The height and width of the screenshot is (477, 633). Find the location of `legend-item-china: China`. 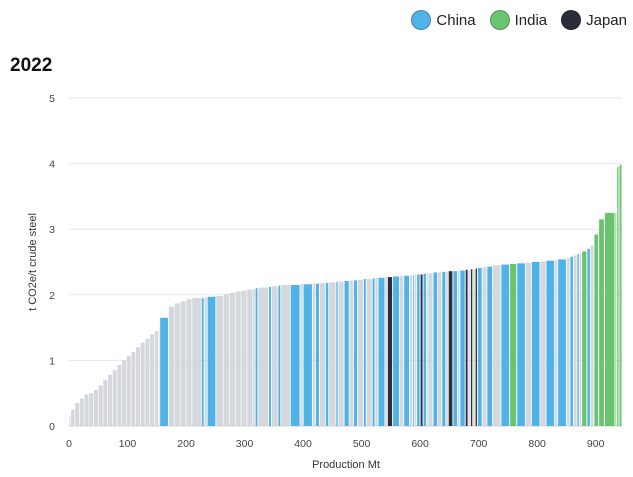

legend-item-china: China is located at coordinates (443, 20).